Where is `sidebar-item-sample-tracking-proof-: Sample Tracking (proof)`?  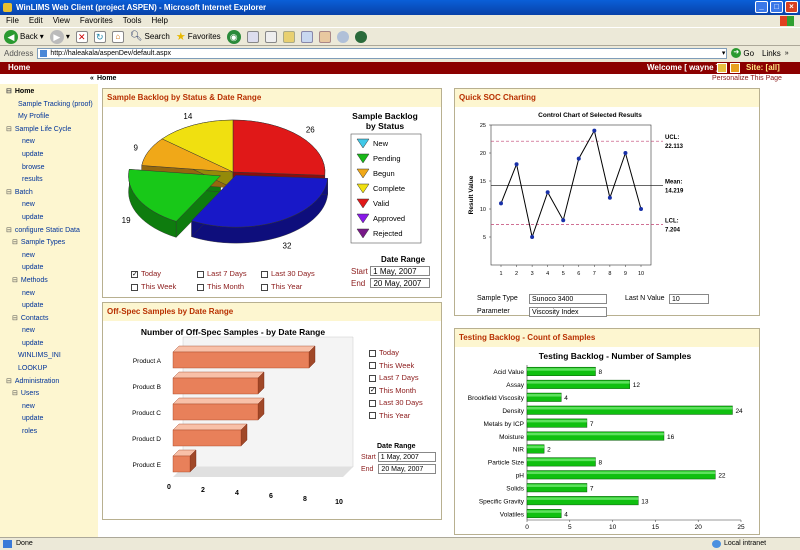 sidebar-item-sample-tracking-proof-: Sample Tracking (proof) is located at coordinates (49, 105).